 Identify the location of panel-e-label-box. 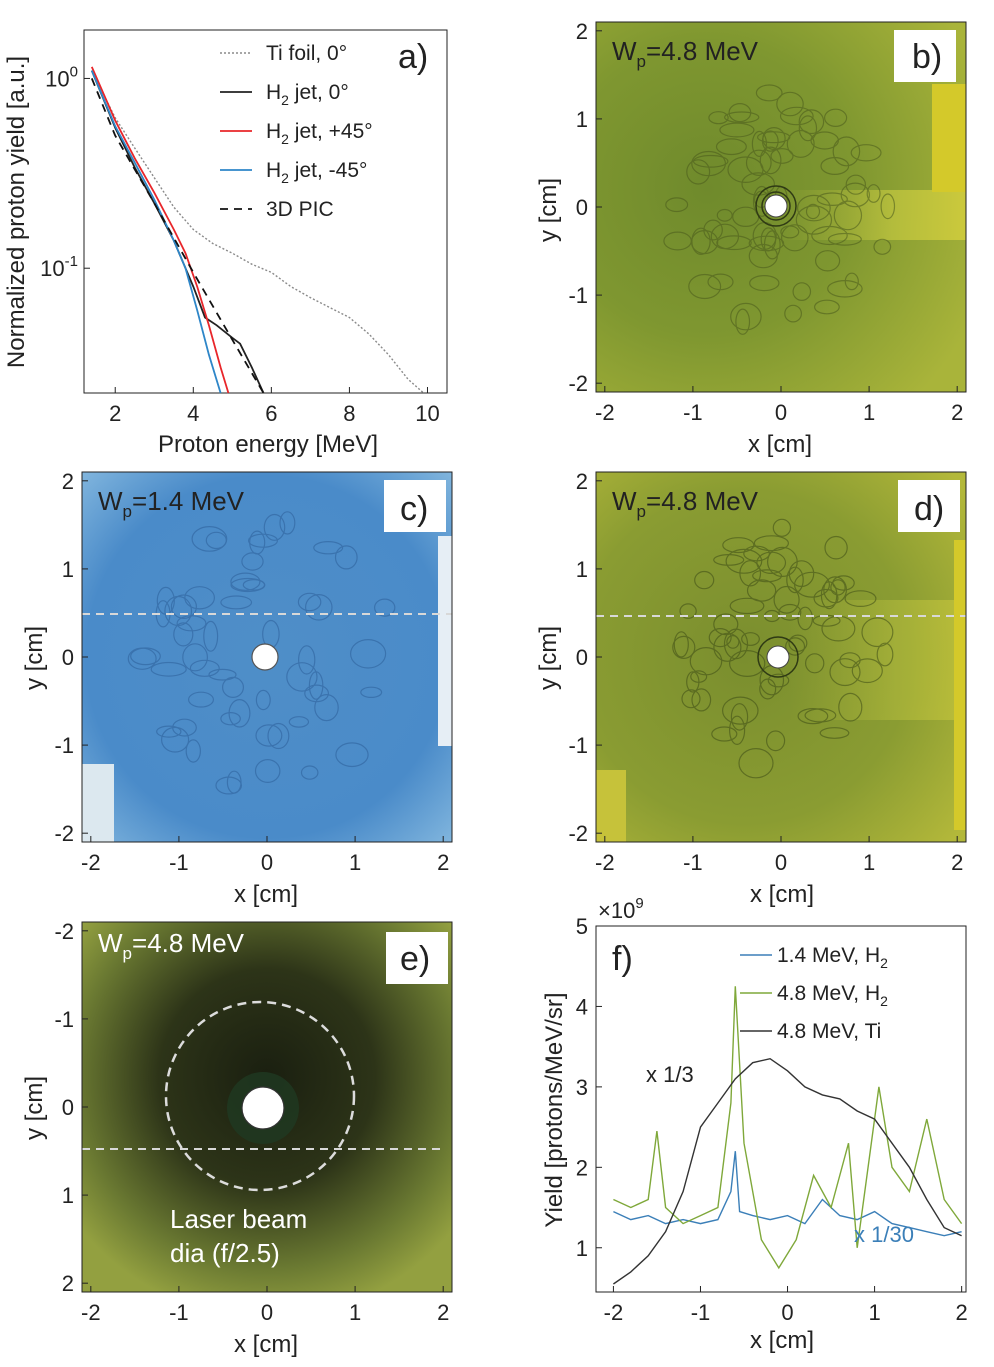
(417, 958).